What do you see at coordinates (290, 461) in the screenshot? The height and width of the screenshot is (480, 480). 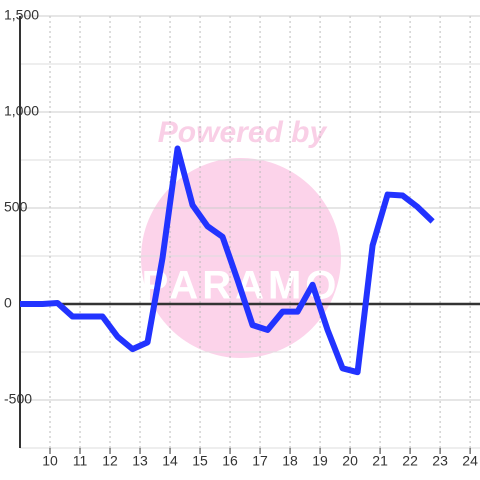 I see `x-tick-label: 18` at bounding box center [290, 461].